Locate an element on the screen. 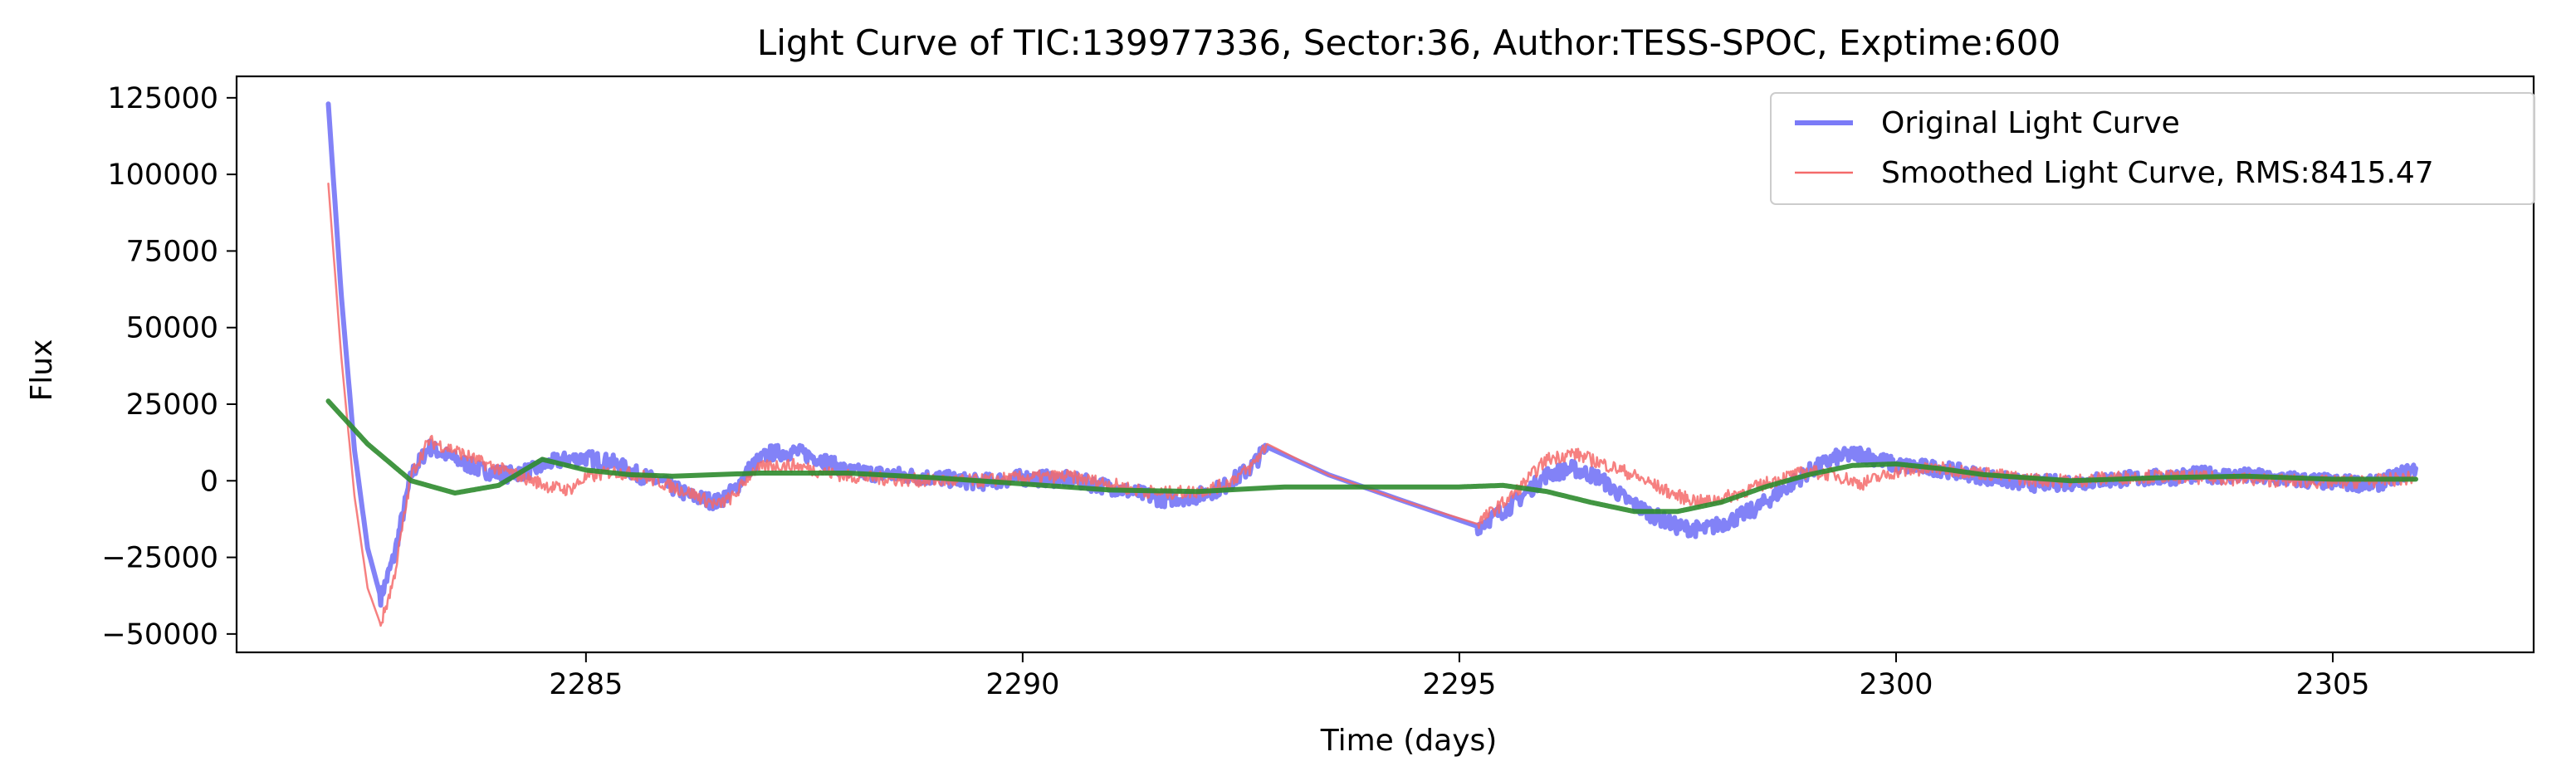  y-tick-label: 25000 is located at coordinates (172, 405).